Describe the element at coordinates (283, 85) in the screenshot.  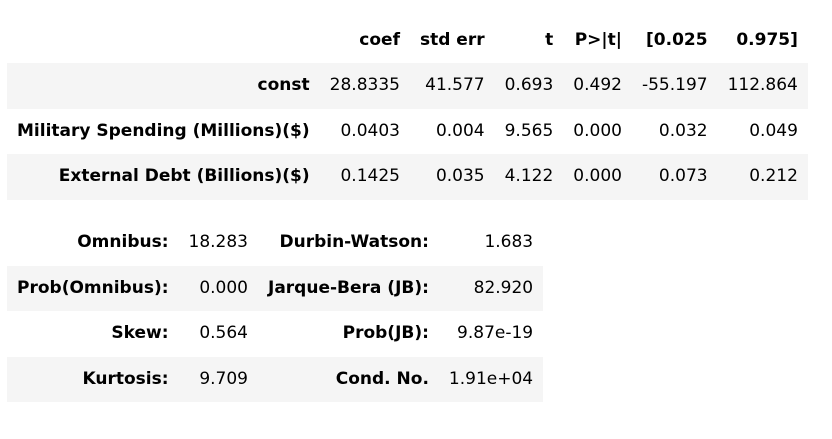
I see `row-label: const` at that location.